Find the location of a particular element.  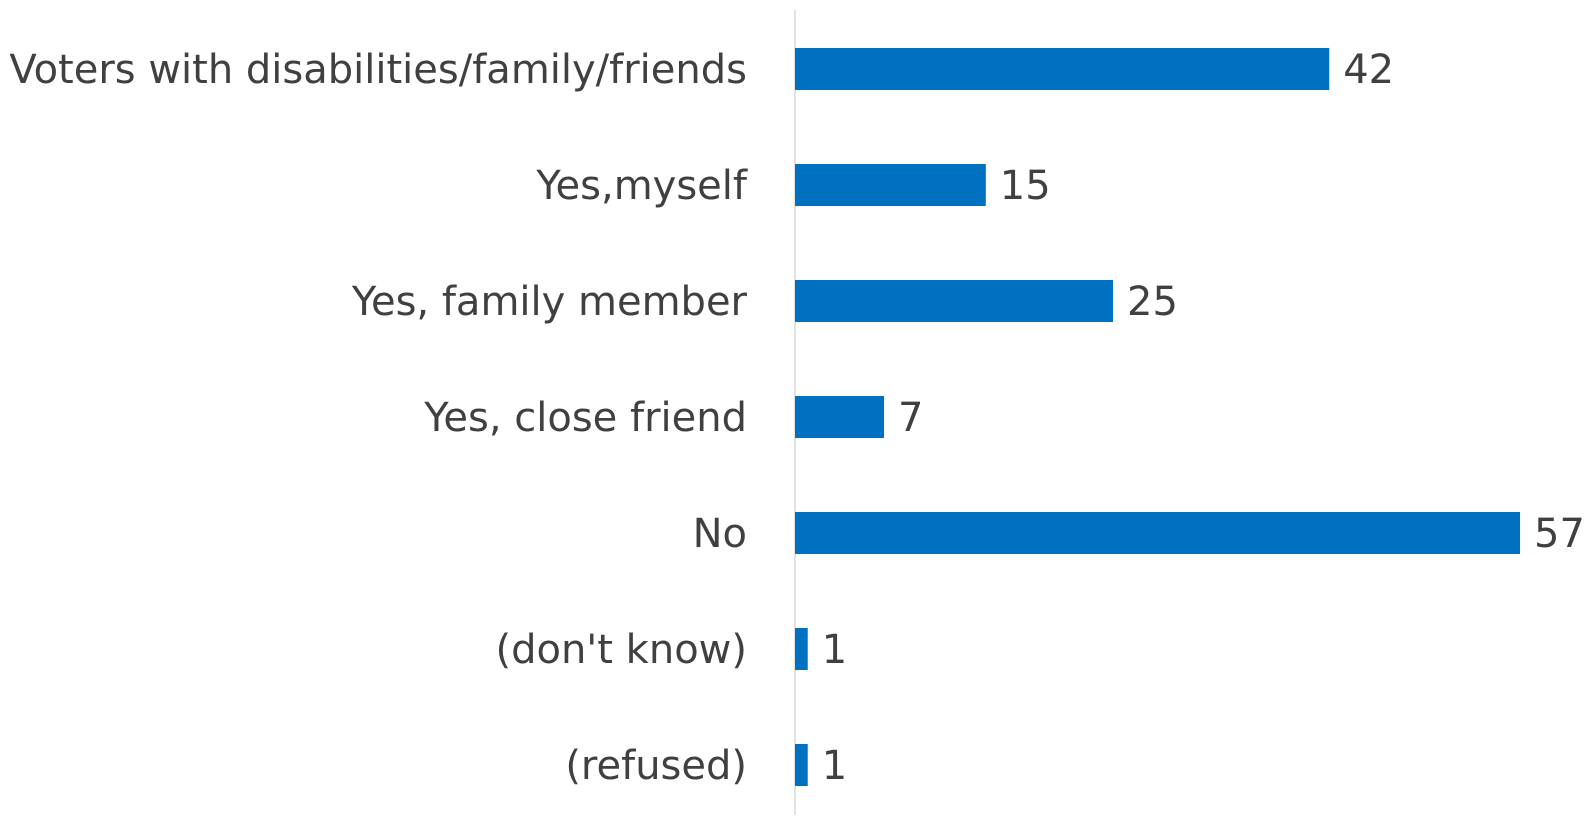

category-label: Voters with disabilities/family/friends is located at coordinates (378, 70).